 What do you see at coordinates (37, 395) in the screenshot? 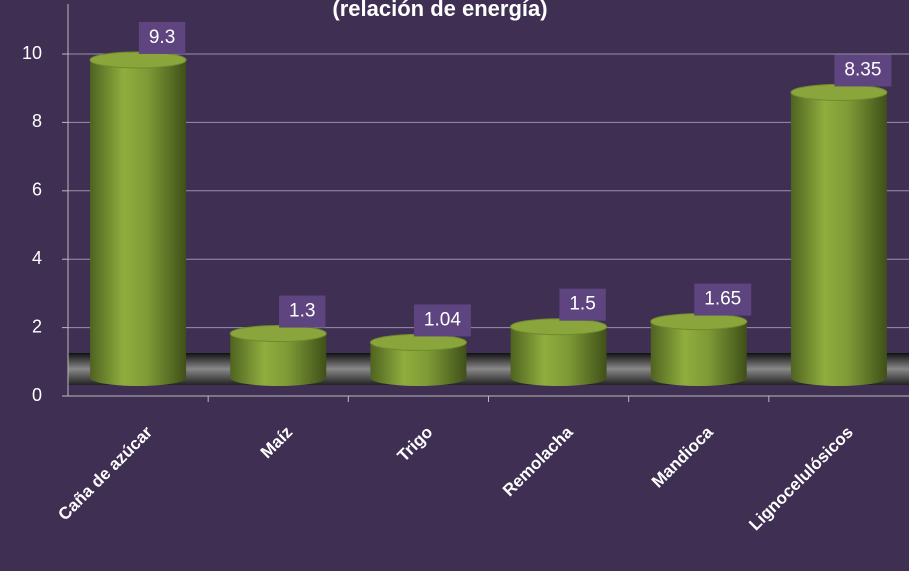
I see `y-tick-label: 0` at bounding box center [37, 395].